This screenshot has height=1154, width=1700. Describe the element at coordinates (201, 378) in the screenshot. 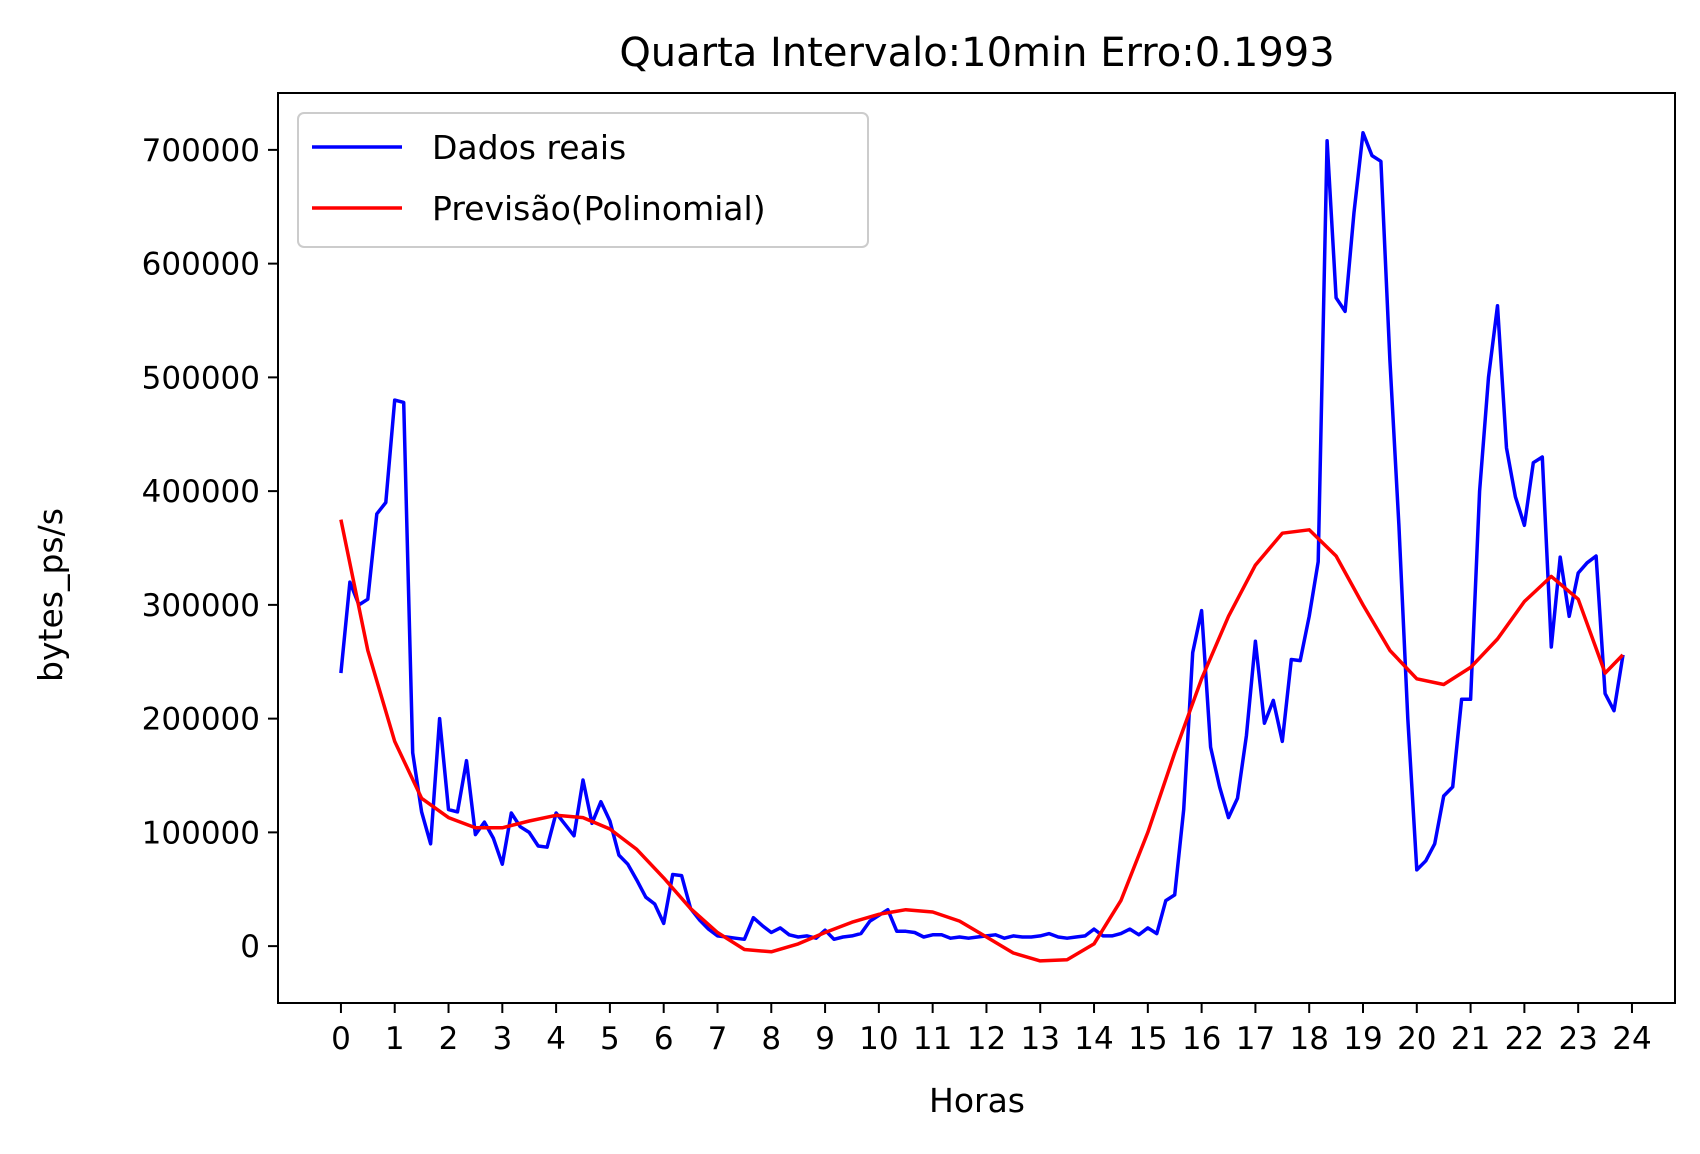

I see `y-tick-label: 500000` at that location.